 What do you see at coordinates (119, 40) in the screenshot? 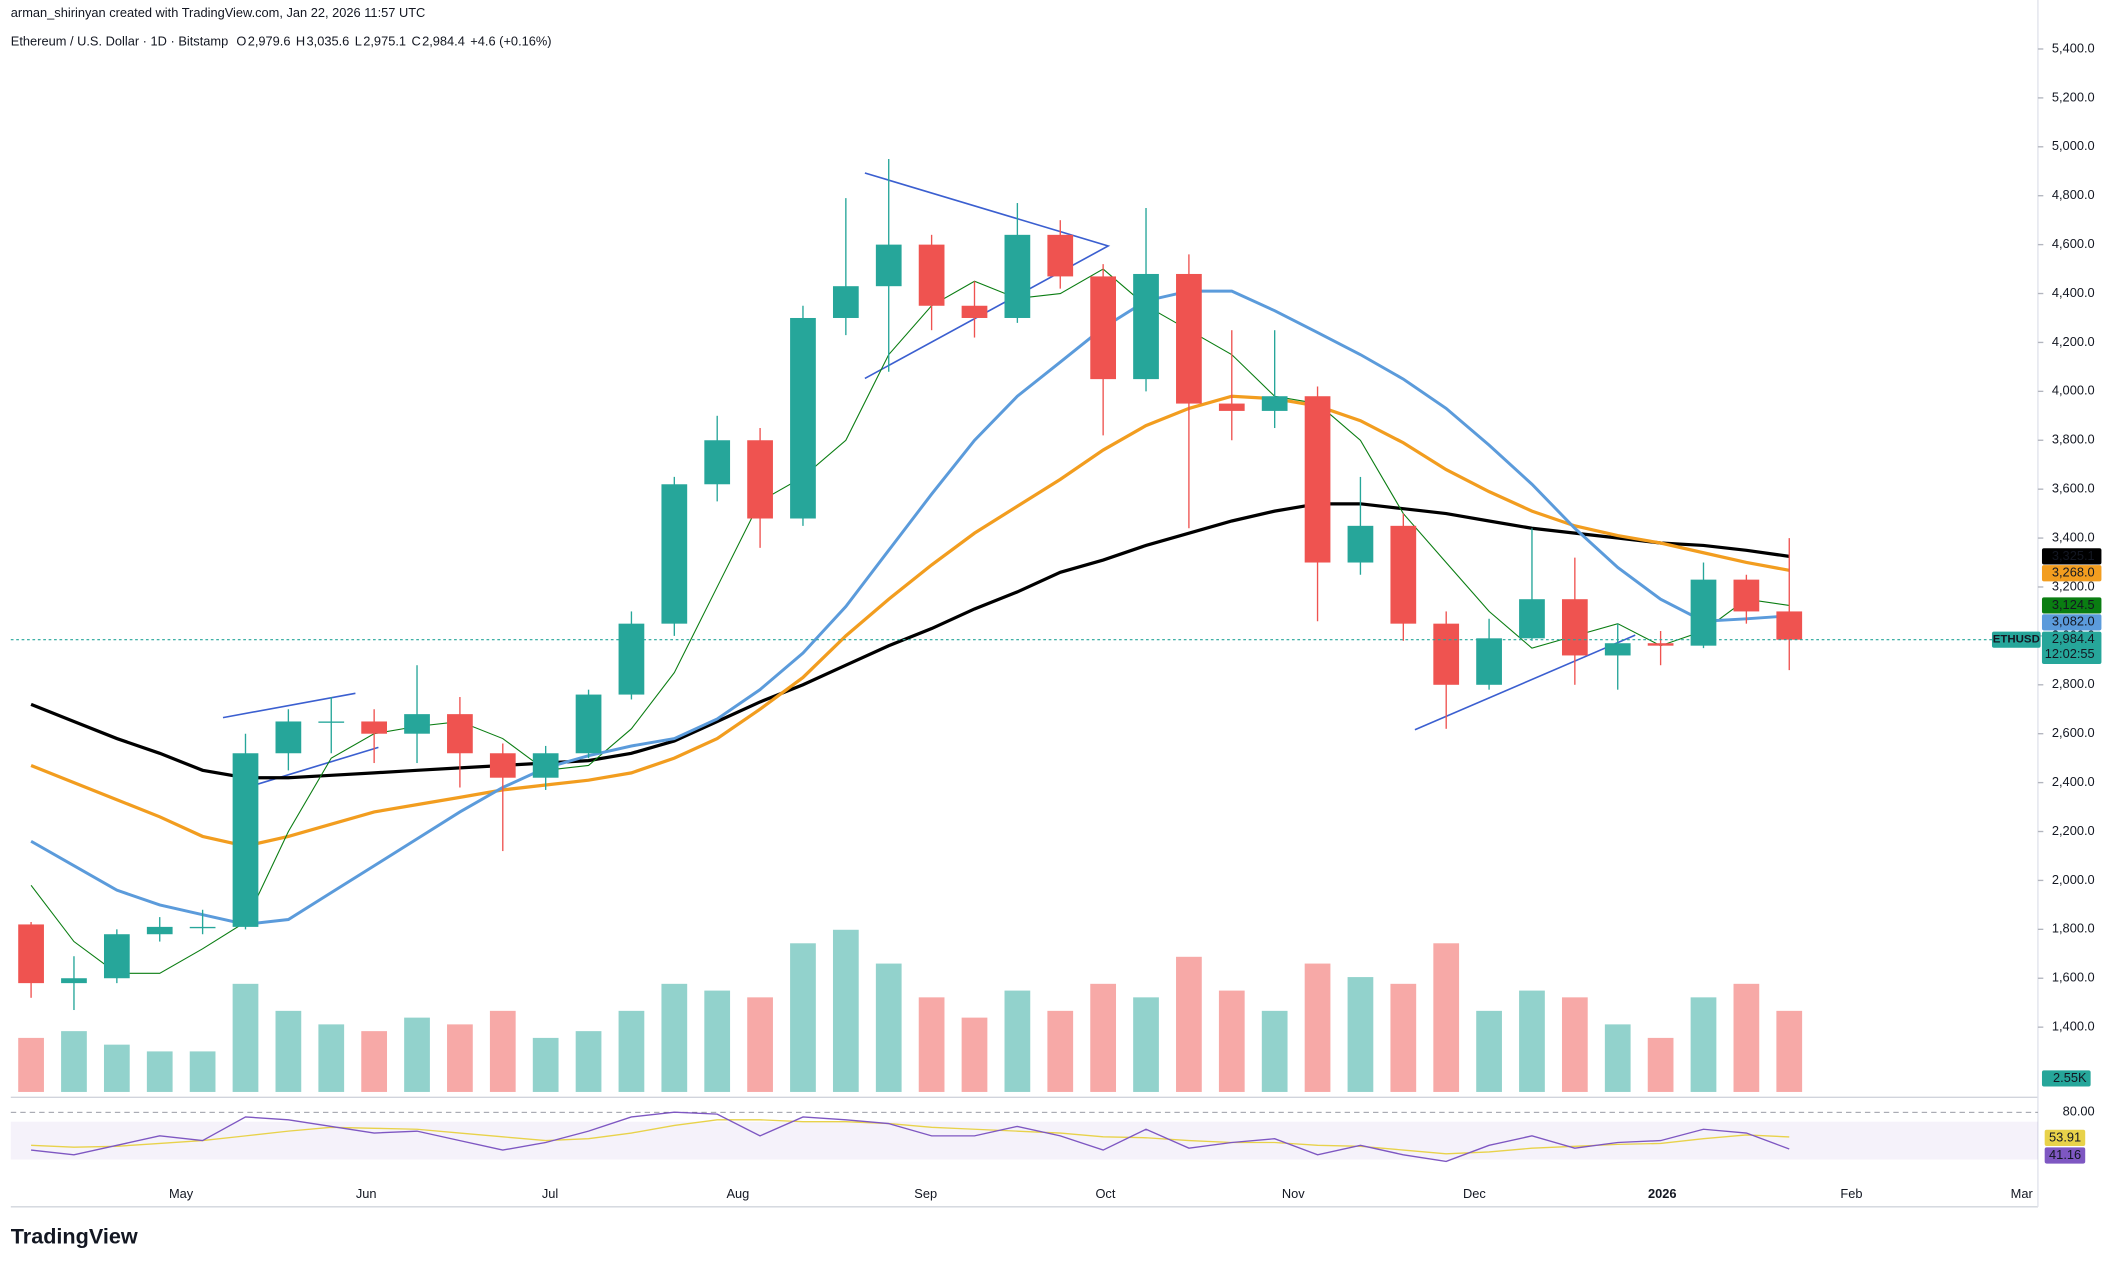
I see `symbol-text: Ethereum / U.S. Dollar · 1D · Bitstamp` at bounding box center [119, 40].